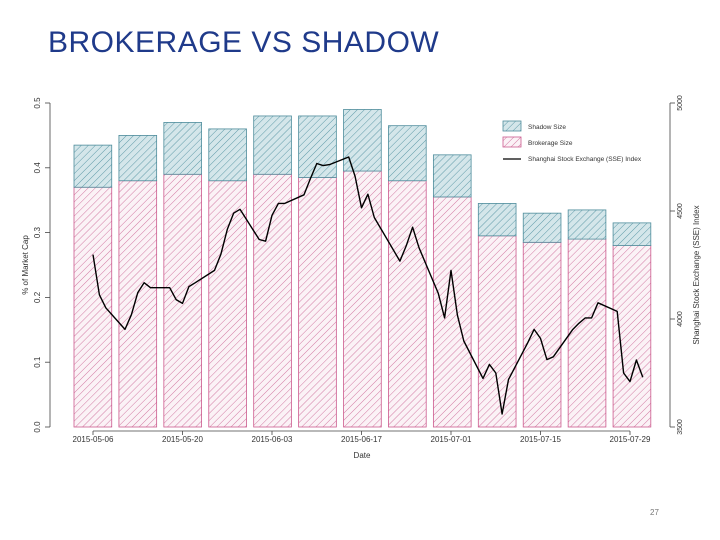 The height and width of the screenshot is (540, 720). I want to click on slide-title: BROKERAGE VS SHADOW, so click(244, 42).